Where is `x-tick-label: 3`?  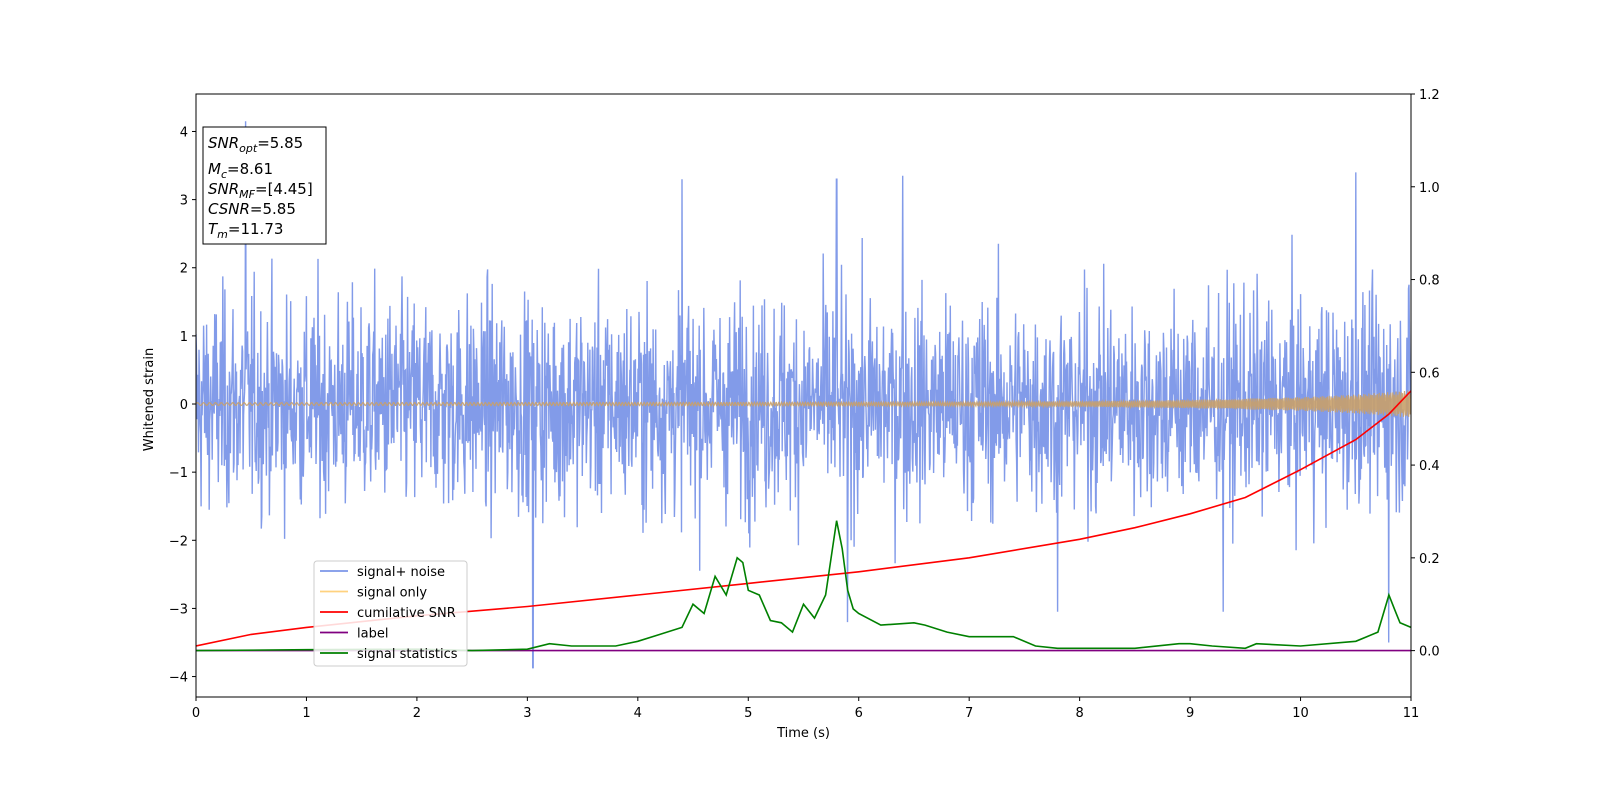 x-tick-label: 3 is located at coordinates (527, 713).